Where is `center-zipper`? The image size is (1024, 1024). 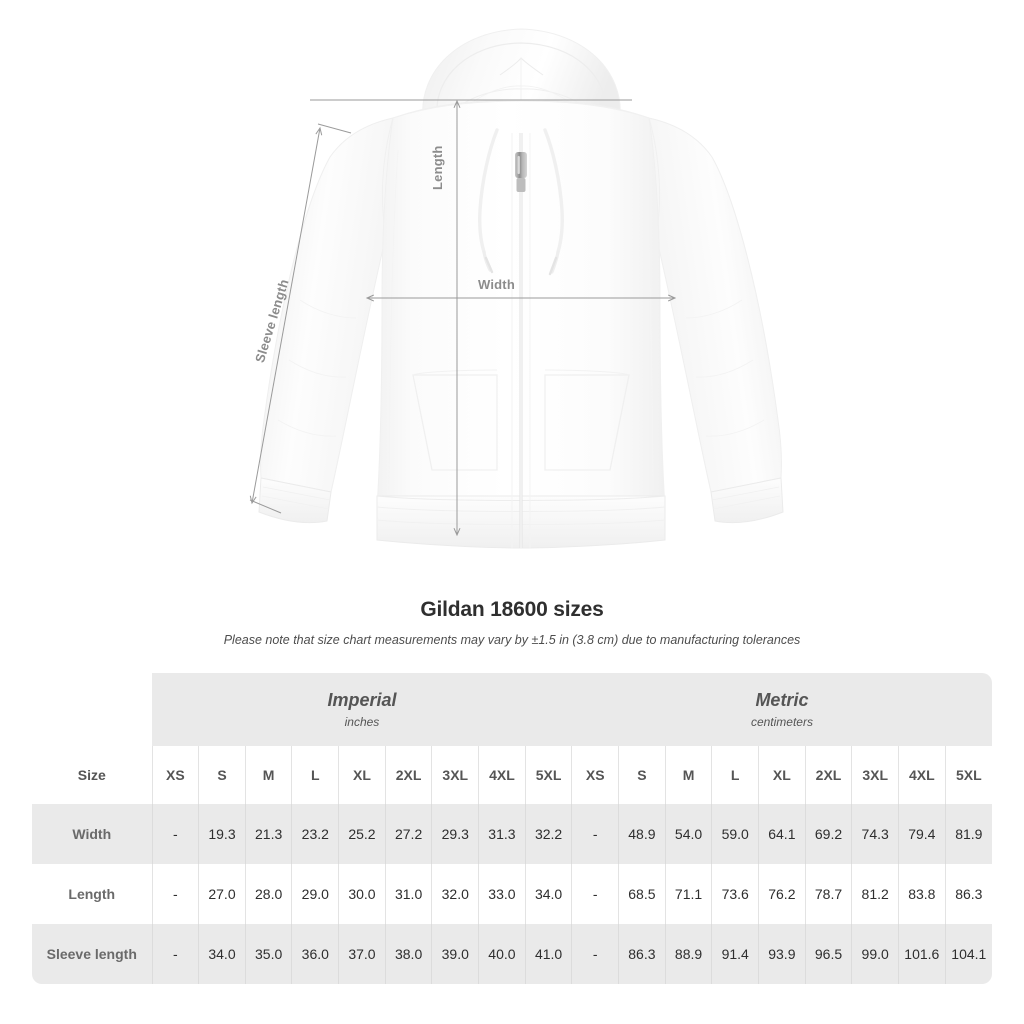 center-zipper is located at coordinates (521, 340).